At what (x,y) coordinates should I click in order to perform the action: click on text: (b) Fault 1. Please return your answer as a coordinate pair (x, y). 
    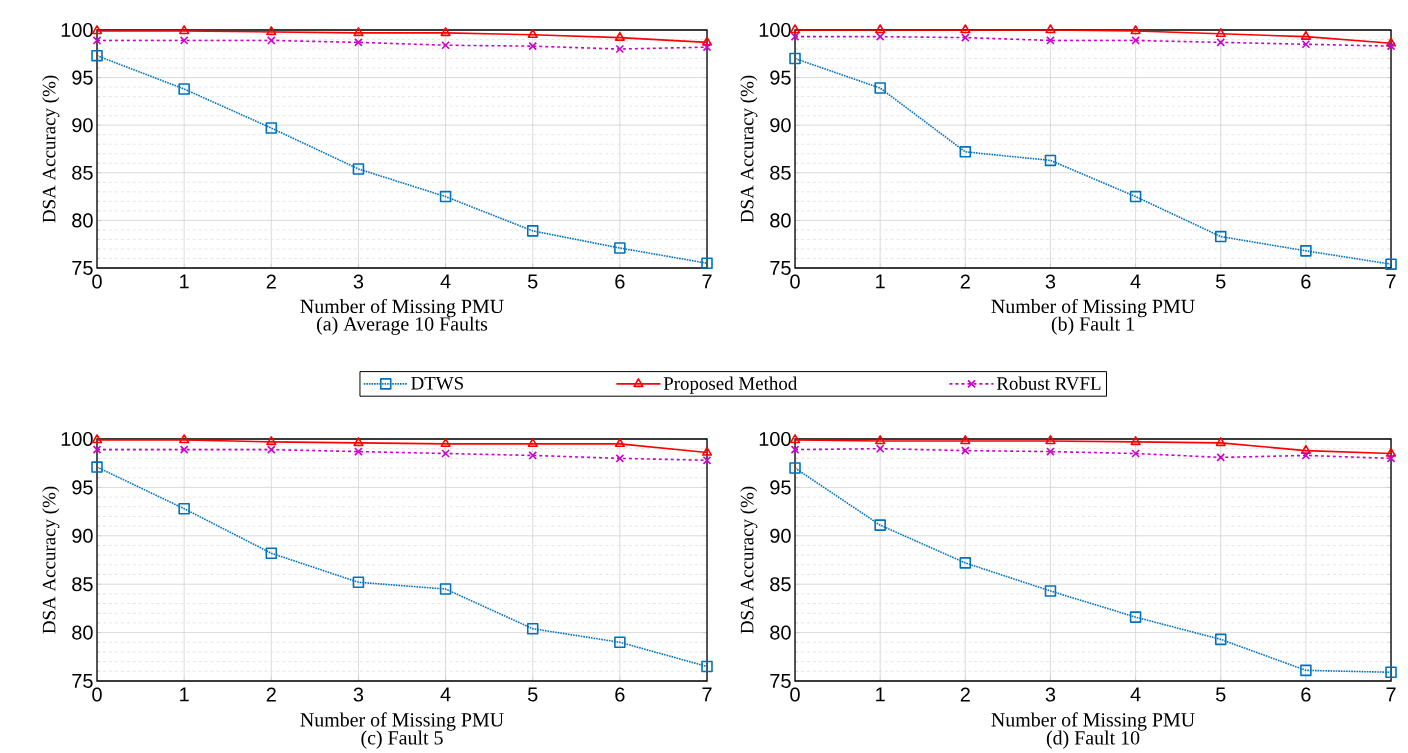
    Looking at the image, I should click on (1092, 325).